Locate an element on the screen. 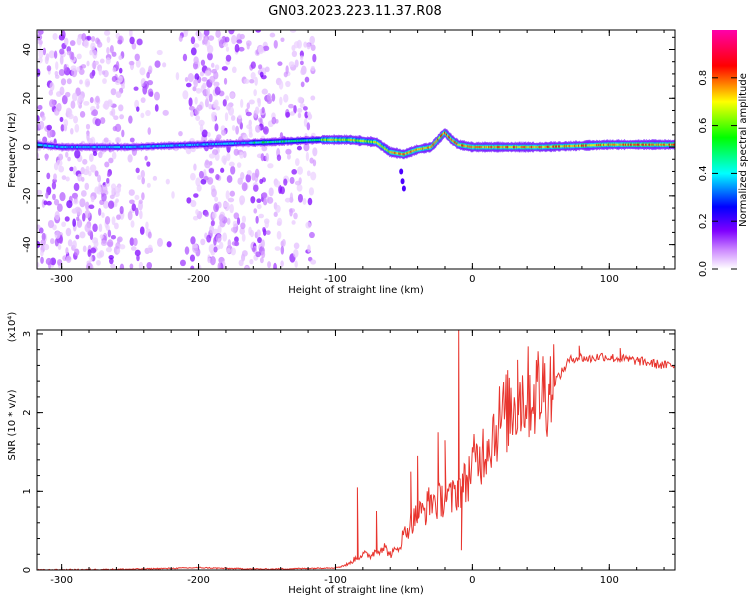  y-tick-label: 1 is located at coordinates (27, 491).